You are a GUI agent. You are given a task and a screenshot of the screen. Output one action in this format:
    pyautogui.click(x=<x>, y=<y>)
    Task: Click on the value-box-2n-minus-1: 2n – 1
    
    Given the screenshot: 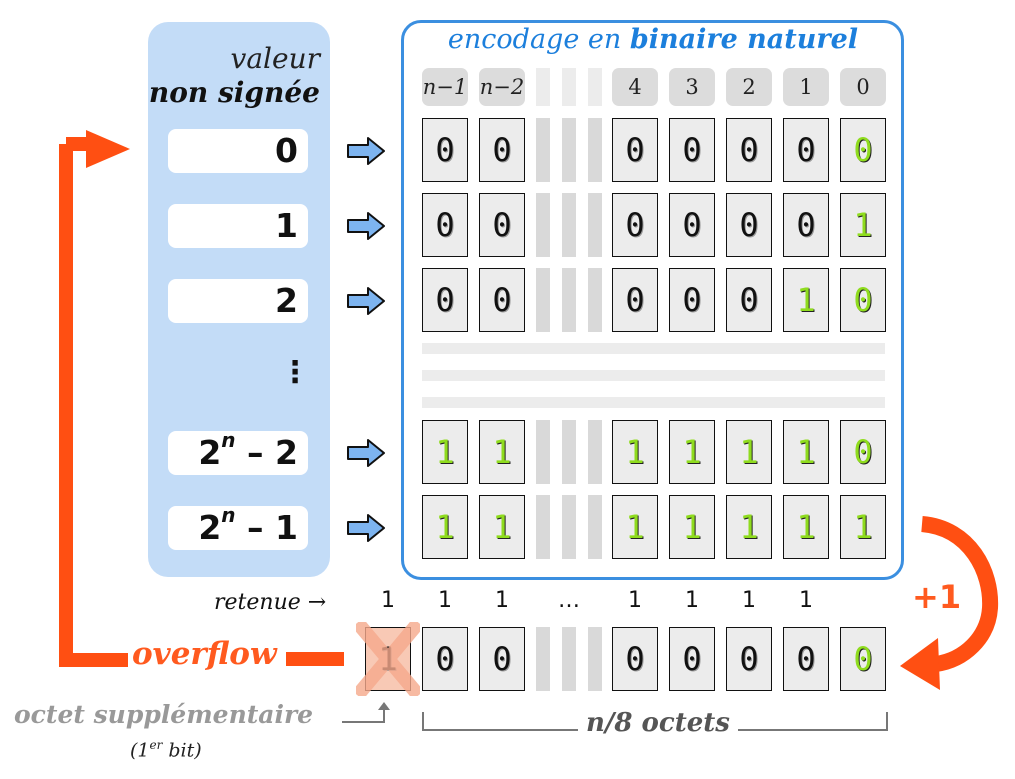 What is the action you would take?
    pyautogui.click(x=238, y=526)
    